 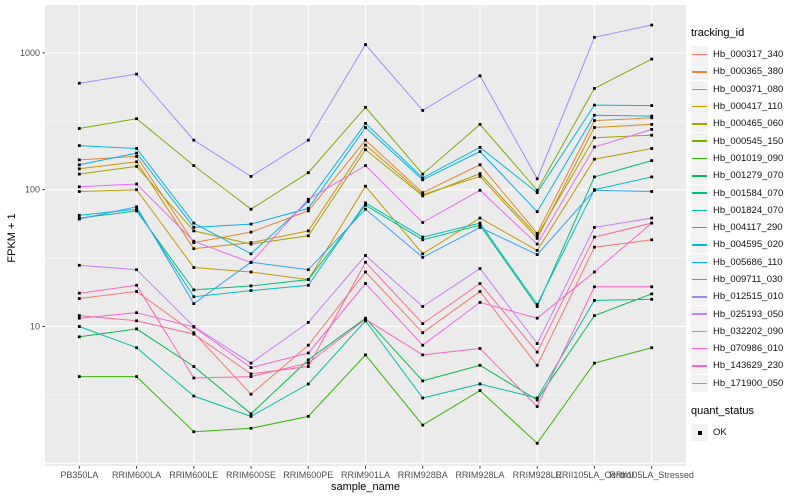 I want to click on x-tick-label: RRIM901LA, so click(x=365, y=475).